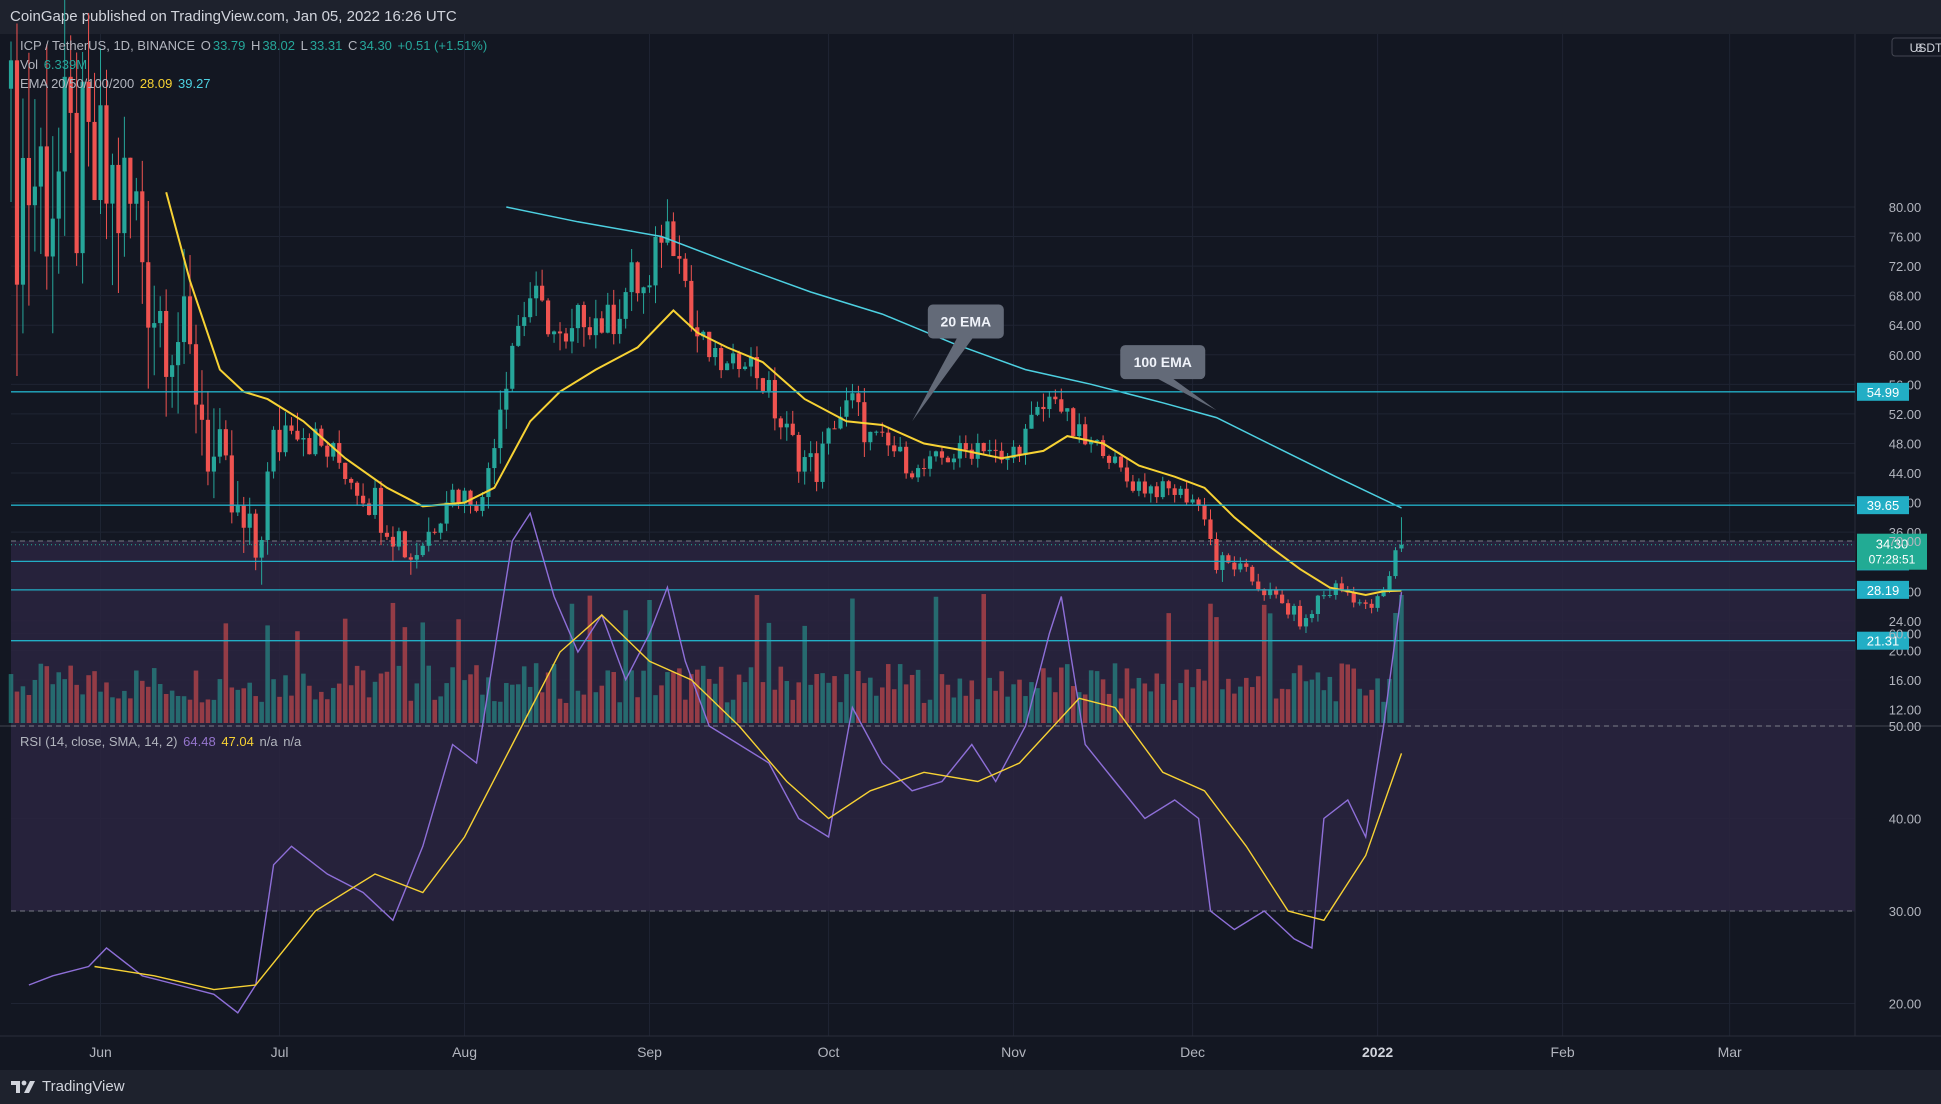 This screenshot has height=1104, width=1941. Describe the element at coordinates (83, 1086) in the screenshot. I see `tradingview-logo-text: TradingView` at that location.